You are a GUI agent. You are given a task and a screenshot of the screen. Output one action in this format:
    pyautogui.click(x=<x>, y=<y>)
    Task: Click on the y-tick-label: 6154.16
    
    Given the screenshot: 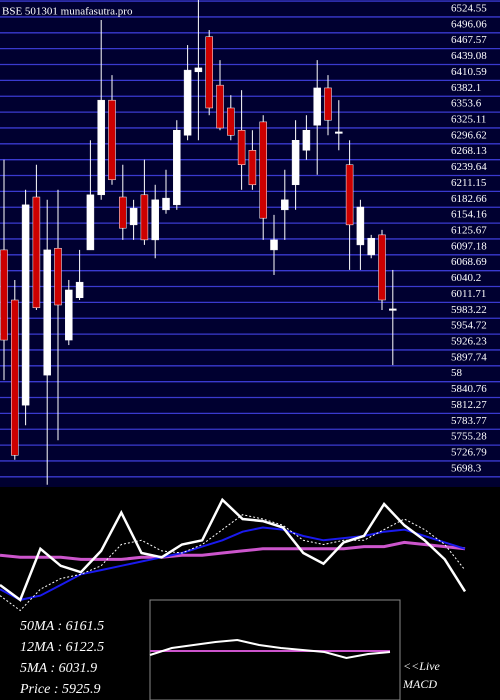 What is the action you would take?
    pyautogui.click(x=469, y=215)
    